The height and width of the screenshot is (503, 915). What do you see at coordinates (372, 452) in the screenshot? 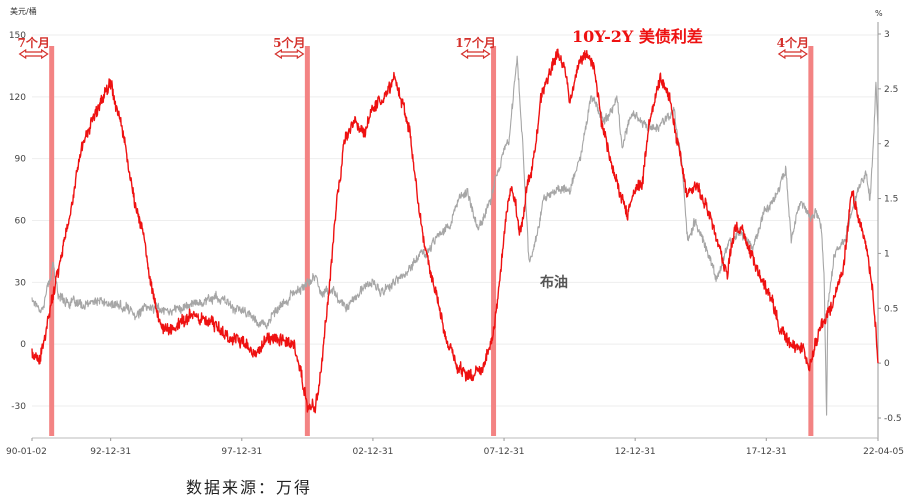
I see `x-tick-label: 02-12-31` at bounding box center [372, 452].